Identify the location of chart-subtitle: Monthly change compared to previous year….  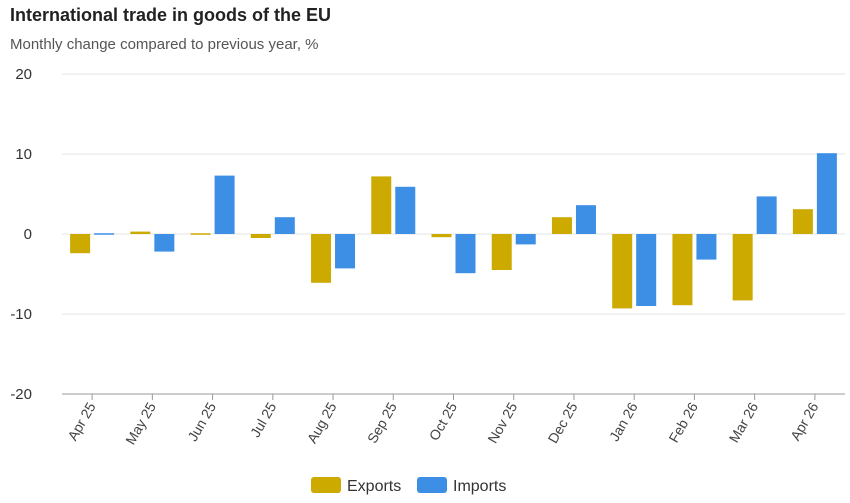
(164, 44).